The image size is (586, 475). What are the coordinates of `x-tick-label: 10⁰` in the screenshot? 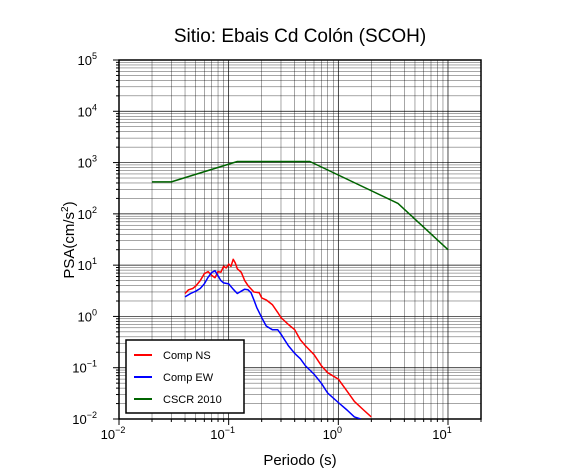 It's located at (332, 433).